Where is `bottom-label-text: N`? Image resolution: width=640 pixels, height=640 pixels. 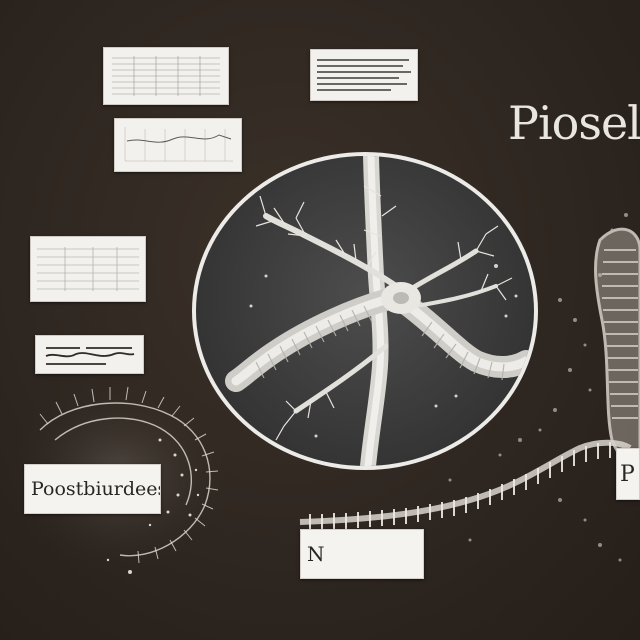 bottom-label-text: N is located at coordinates (316, 554).